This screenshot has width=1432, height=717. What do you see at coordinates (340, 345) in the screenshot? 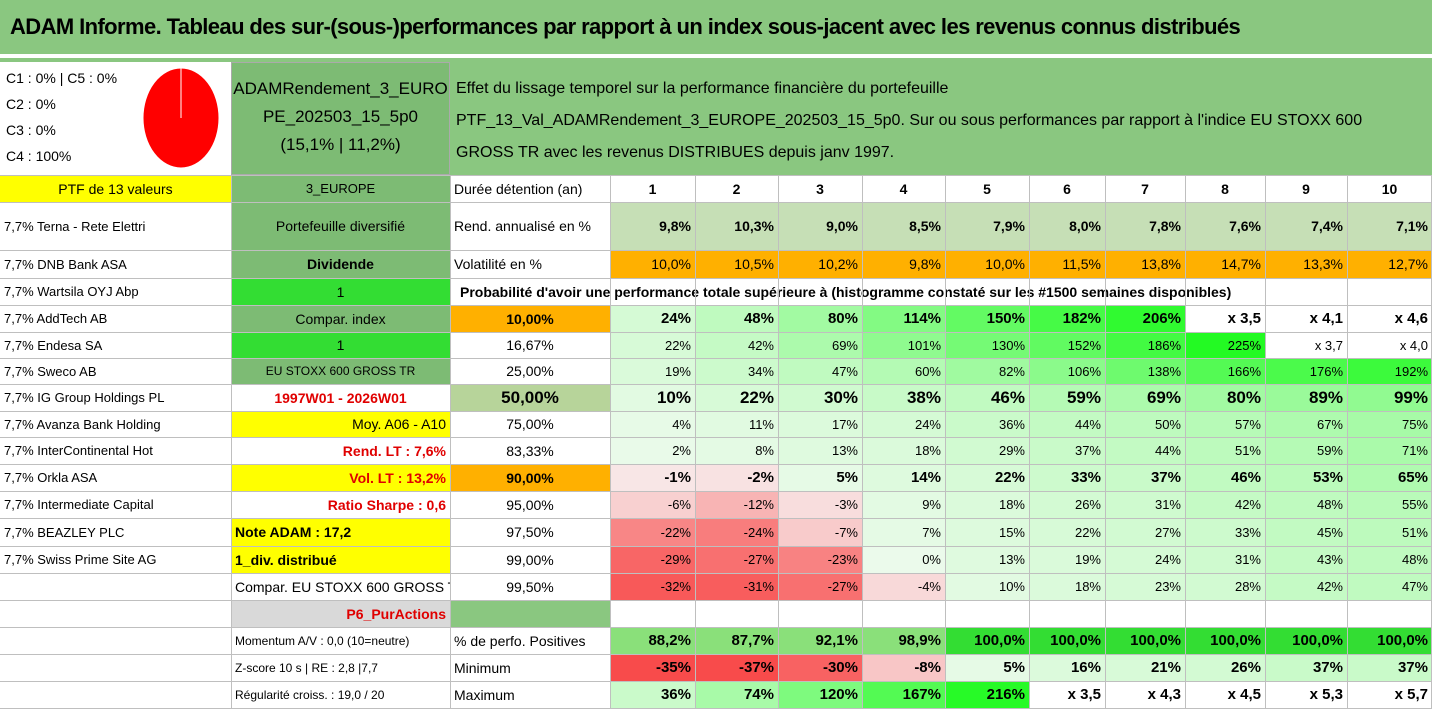
I see `side-info-cell: 1` at bounding box center [340, 345].